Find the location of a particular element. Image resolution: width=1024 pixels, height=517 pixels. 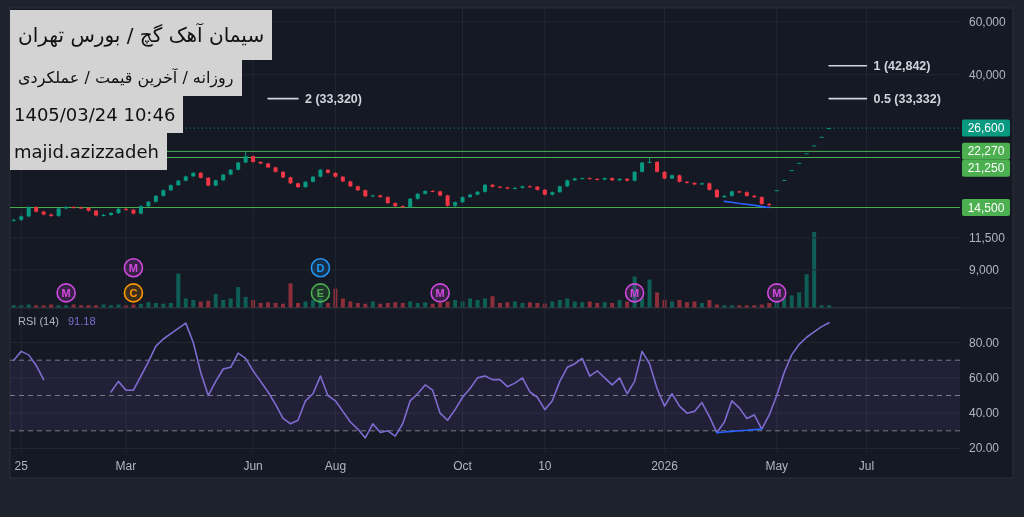

y-tick-label: 80.00 is located at coordinates (984, 342).